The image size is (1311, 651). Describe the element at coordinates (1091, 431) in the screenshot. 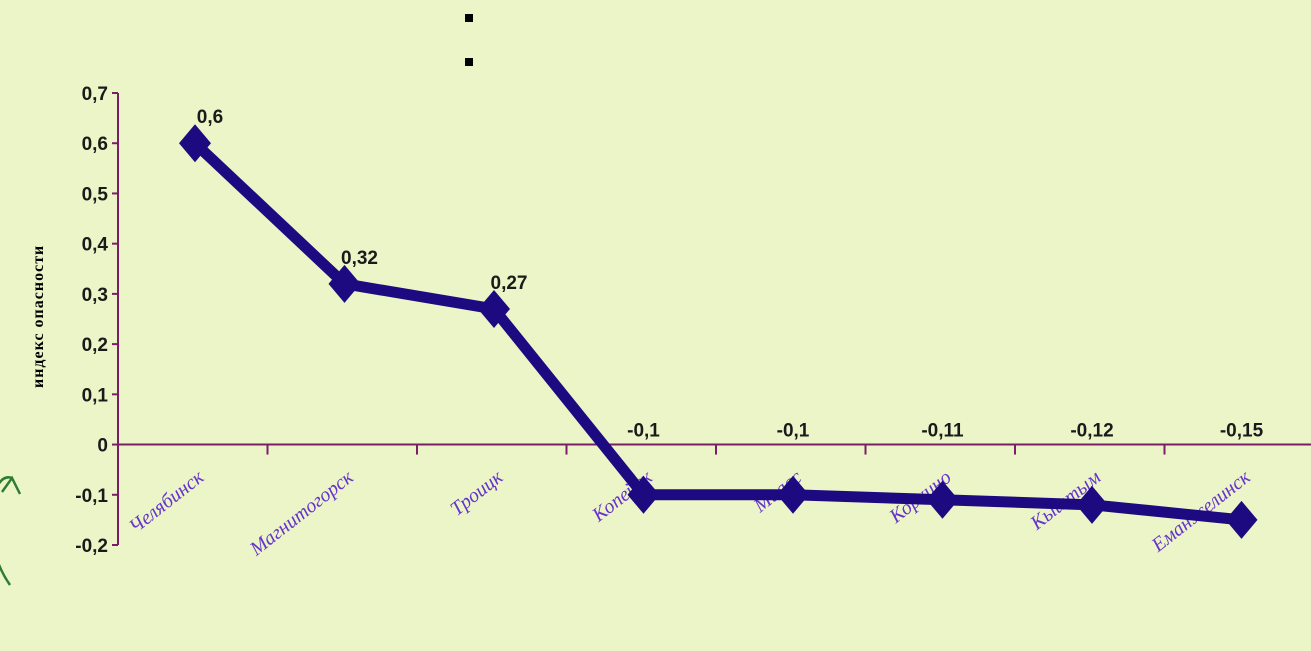

I see `data-label: -0,12` at that location.